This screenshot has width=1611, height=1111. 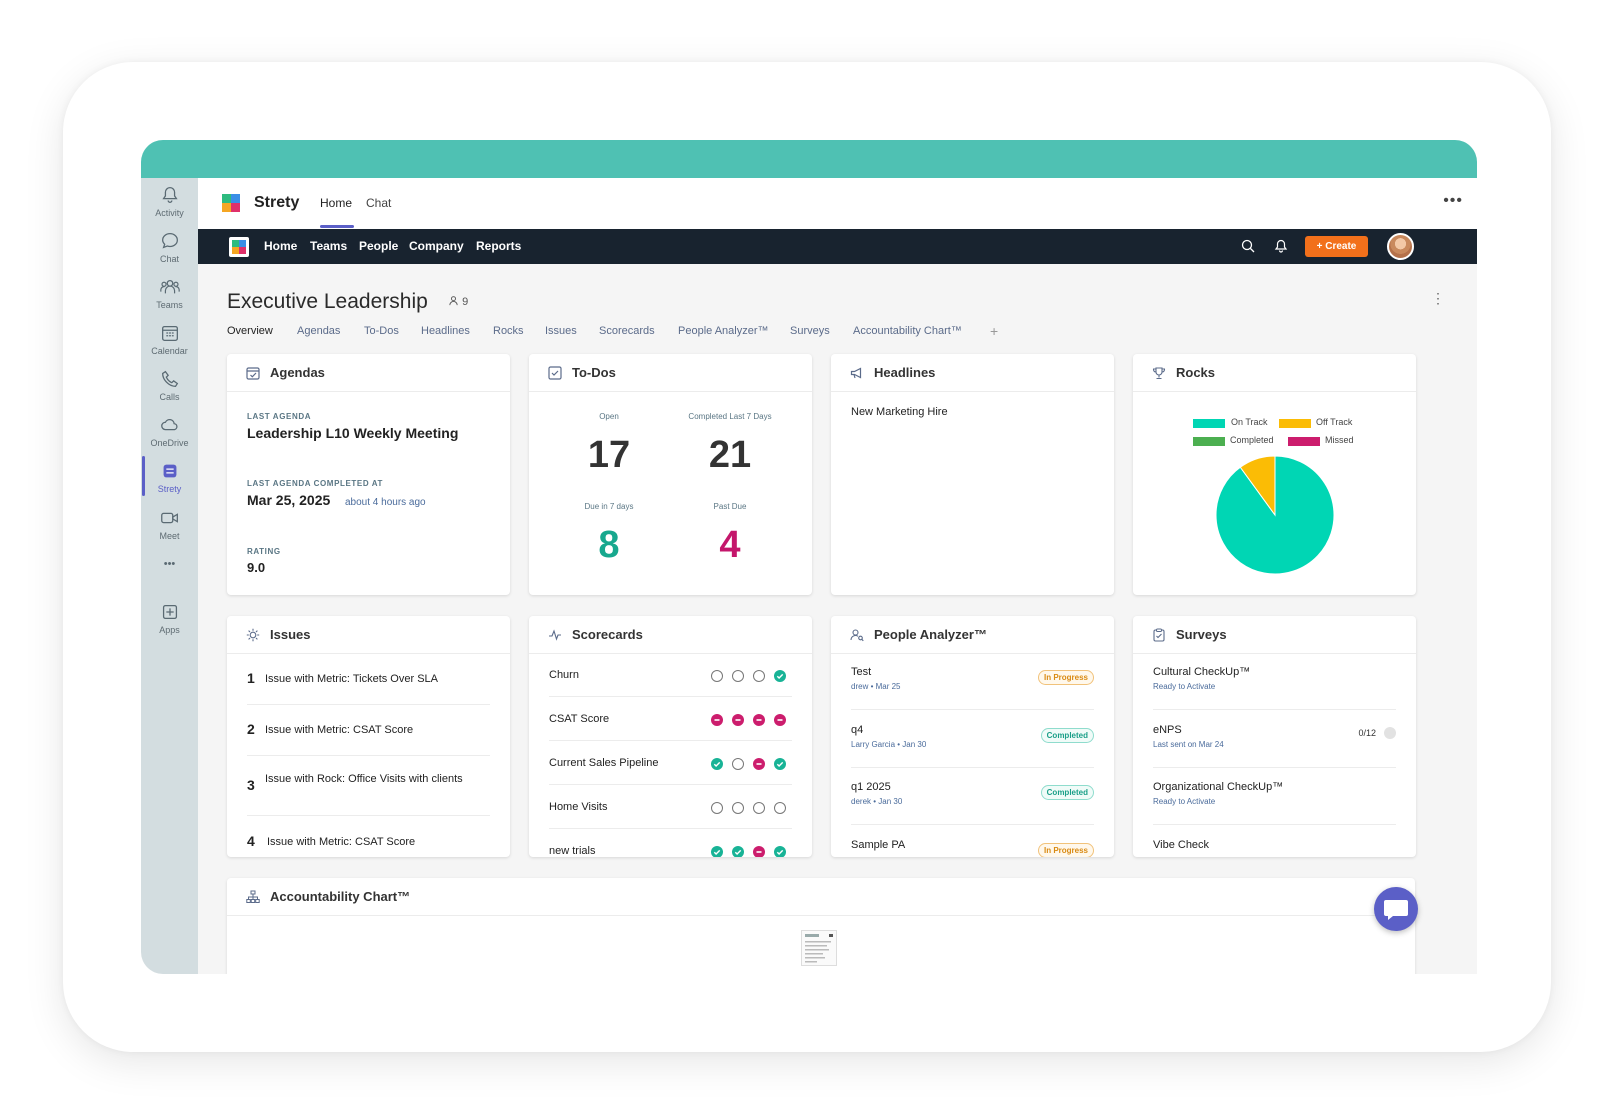 What do you see at coordinates (340, 896) in the screenshot?
I see `card-title: Accountability Chart™` at bounding box center [340, 896].